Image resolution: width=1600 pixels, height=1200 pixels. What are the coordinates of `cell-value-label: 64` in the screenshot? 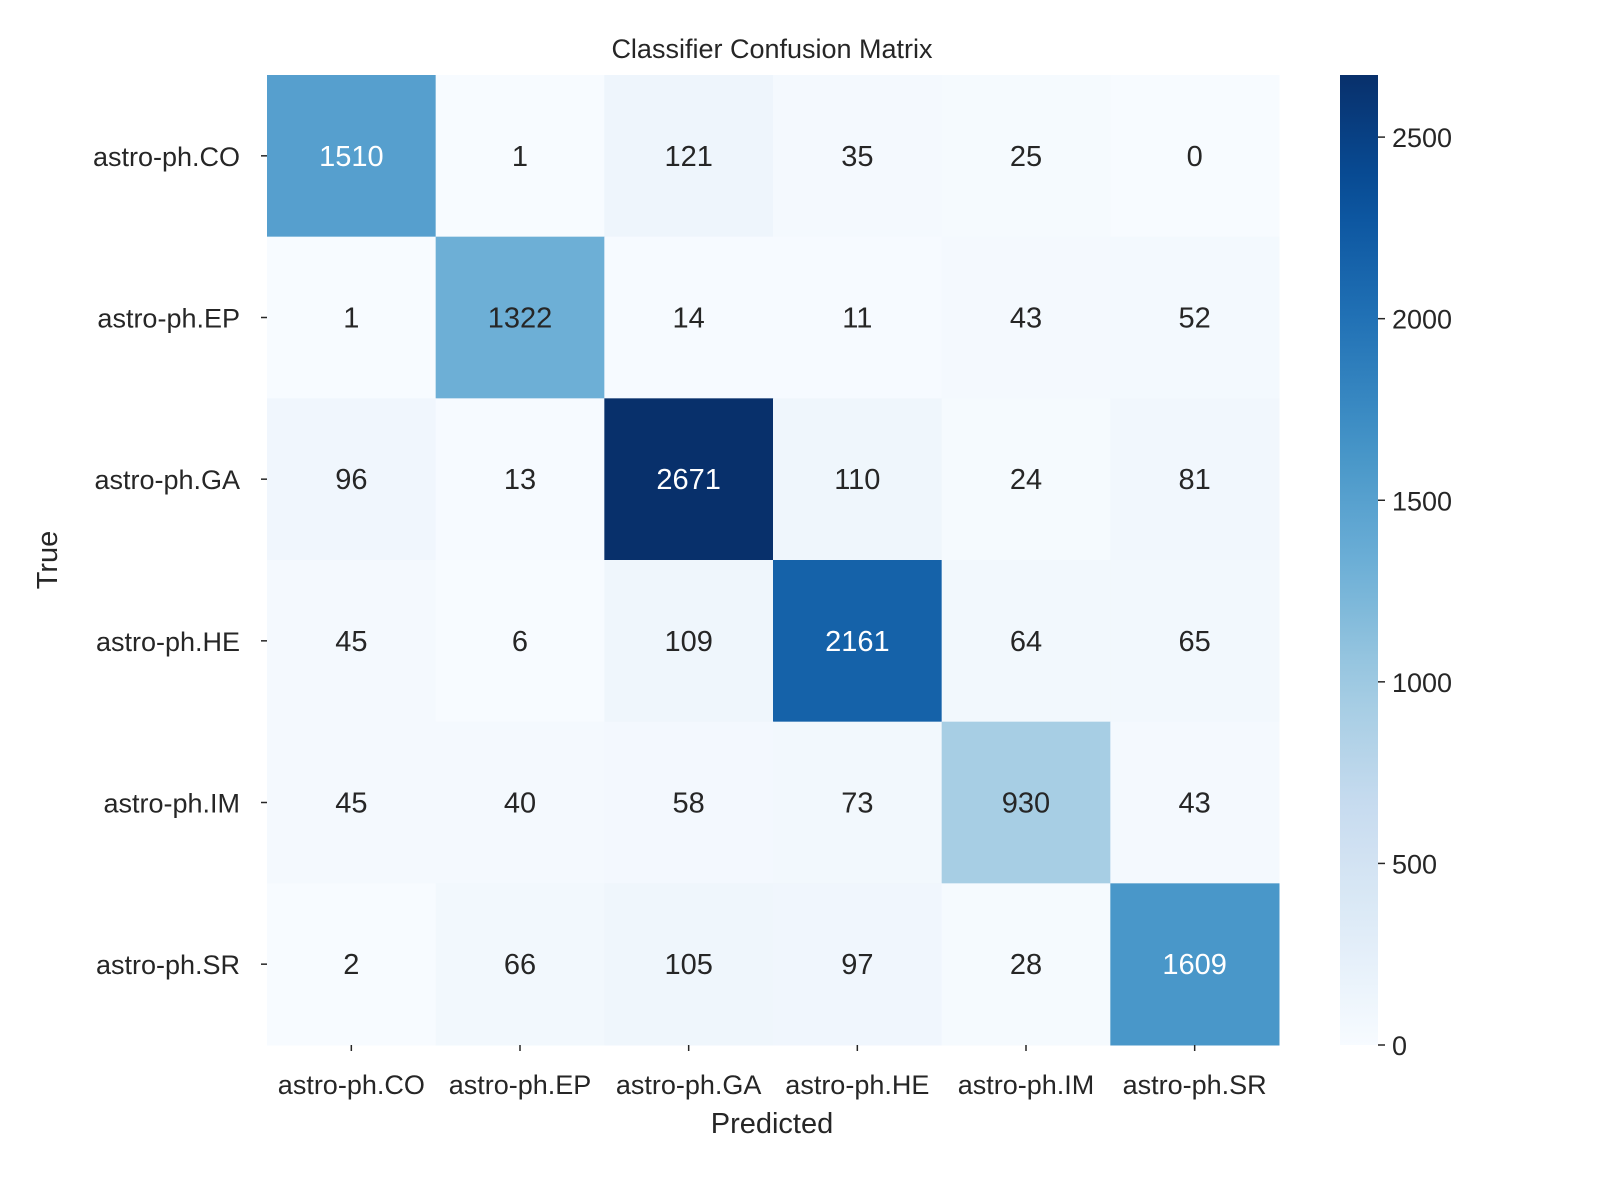 It's located at (1026, 642).